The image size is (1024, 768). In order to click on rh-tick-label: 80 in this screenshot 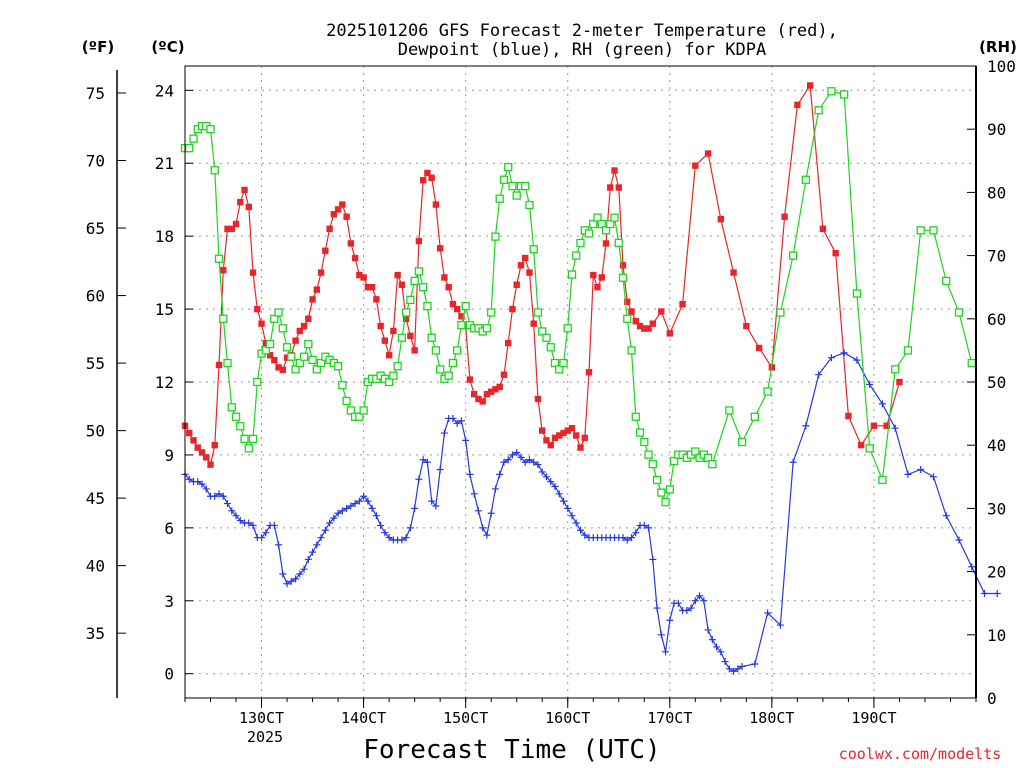, I will do `click(996, 192)`.